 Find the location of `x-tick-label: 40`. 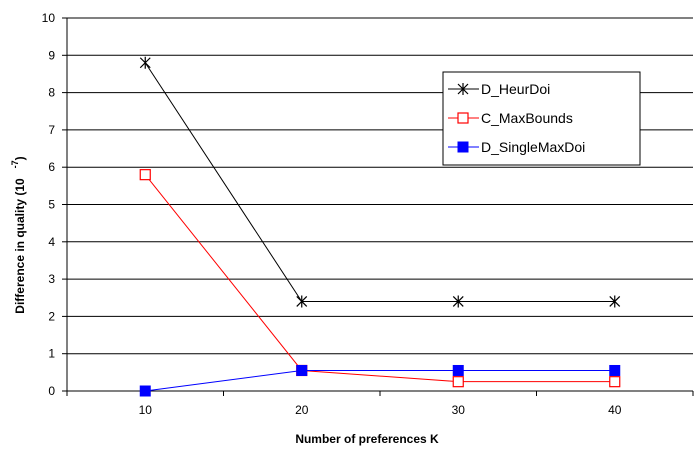

x-tick-label: 40 is located at coordinates (615, 410).